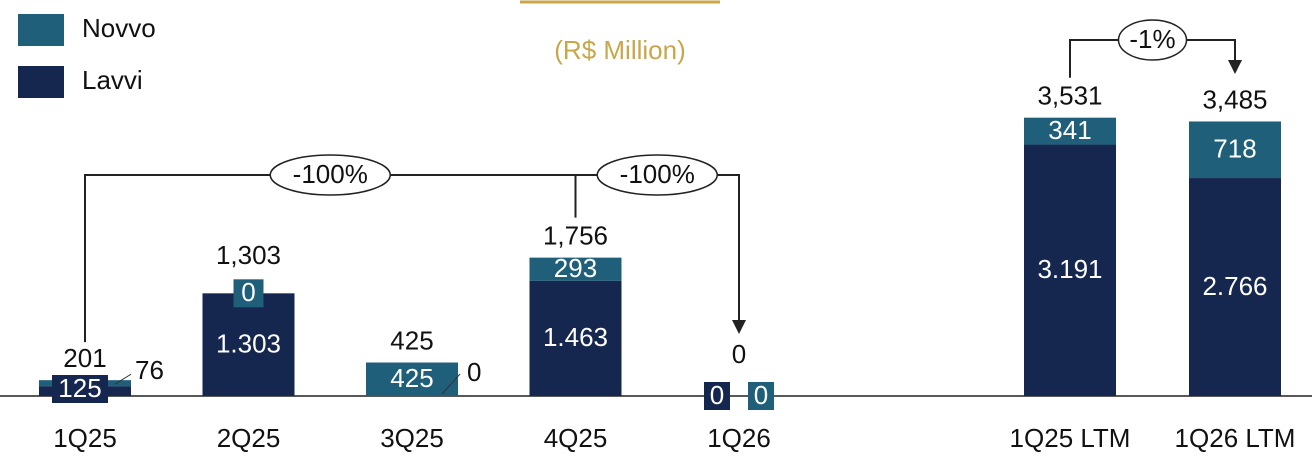 The width and height of the screenshot is (1312, 458). I want to click on total-label: 1,756, so click(575, 236).